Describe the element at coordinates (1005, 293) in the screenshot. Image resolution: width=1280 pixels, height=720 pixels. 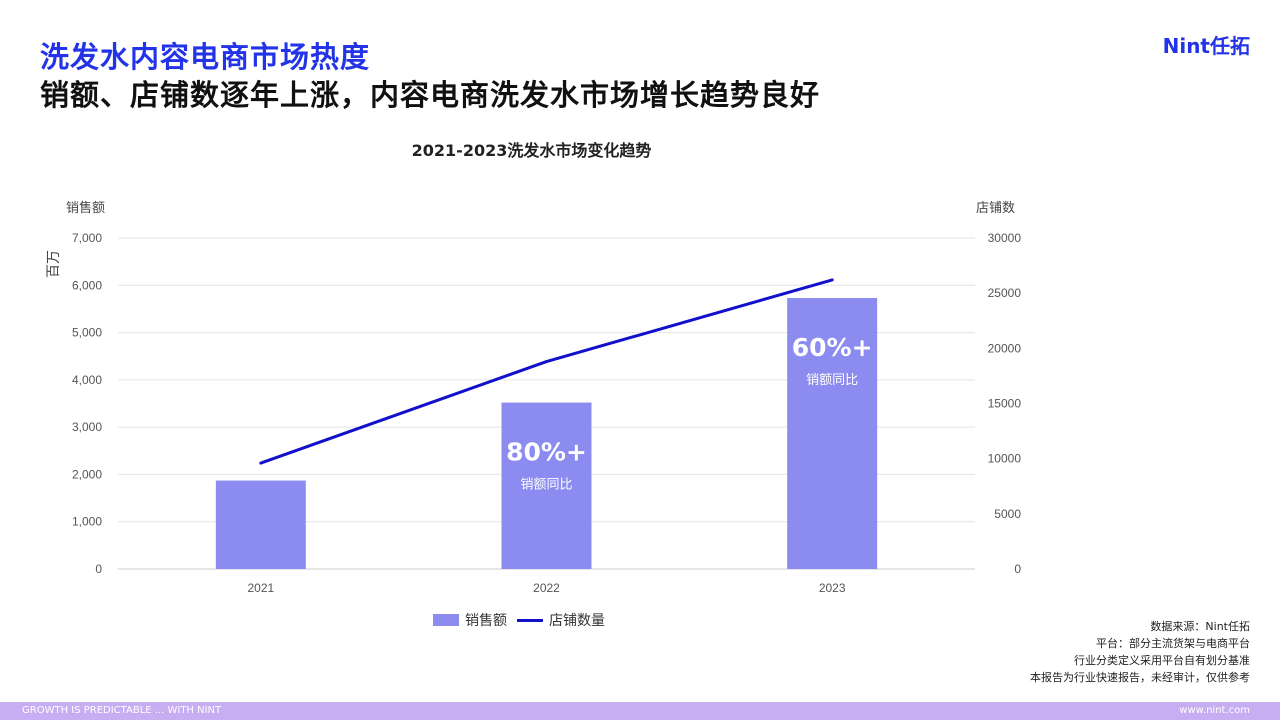
I see `y2-tick-label: 25000` at that location.